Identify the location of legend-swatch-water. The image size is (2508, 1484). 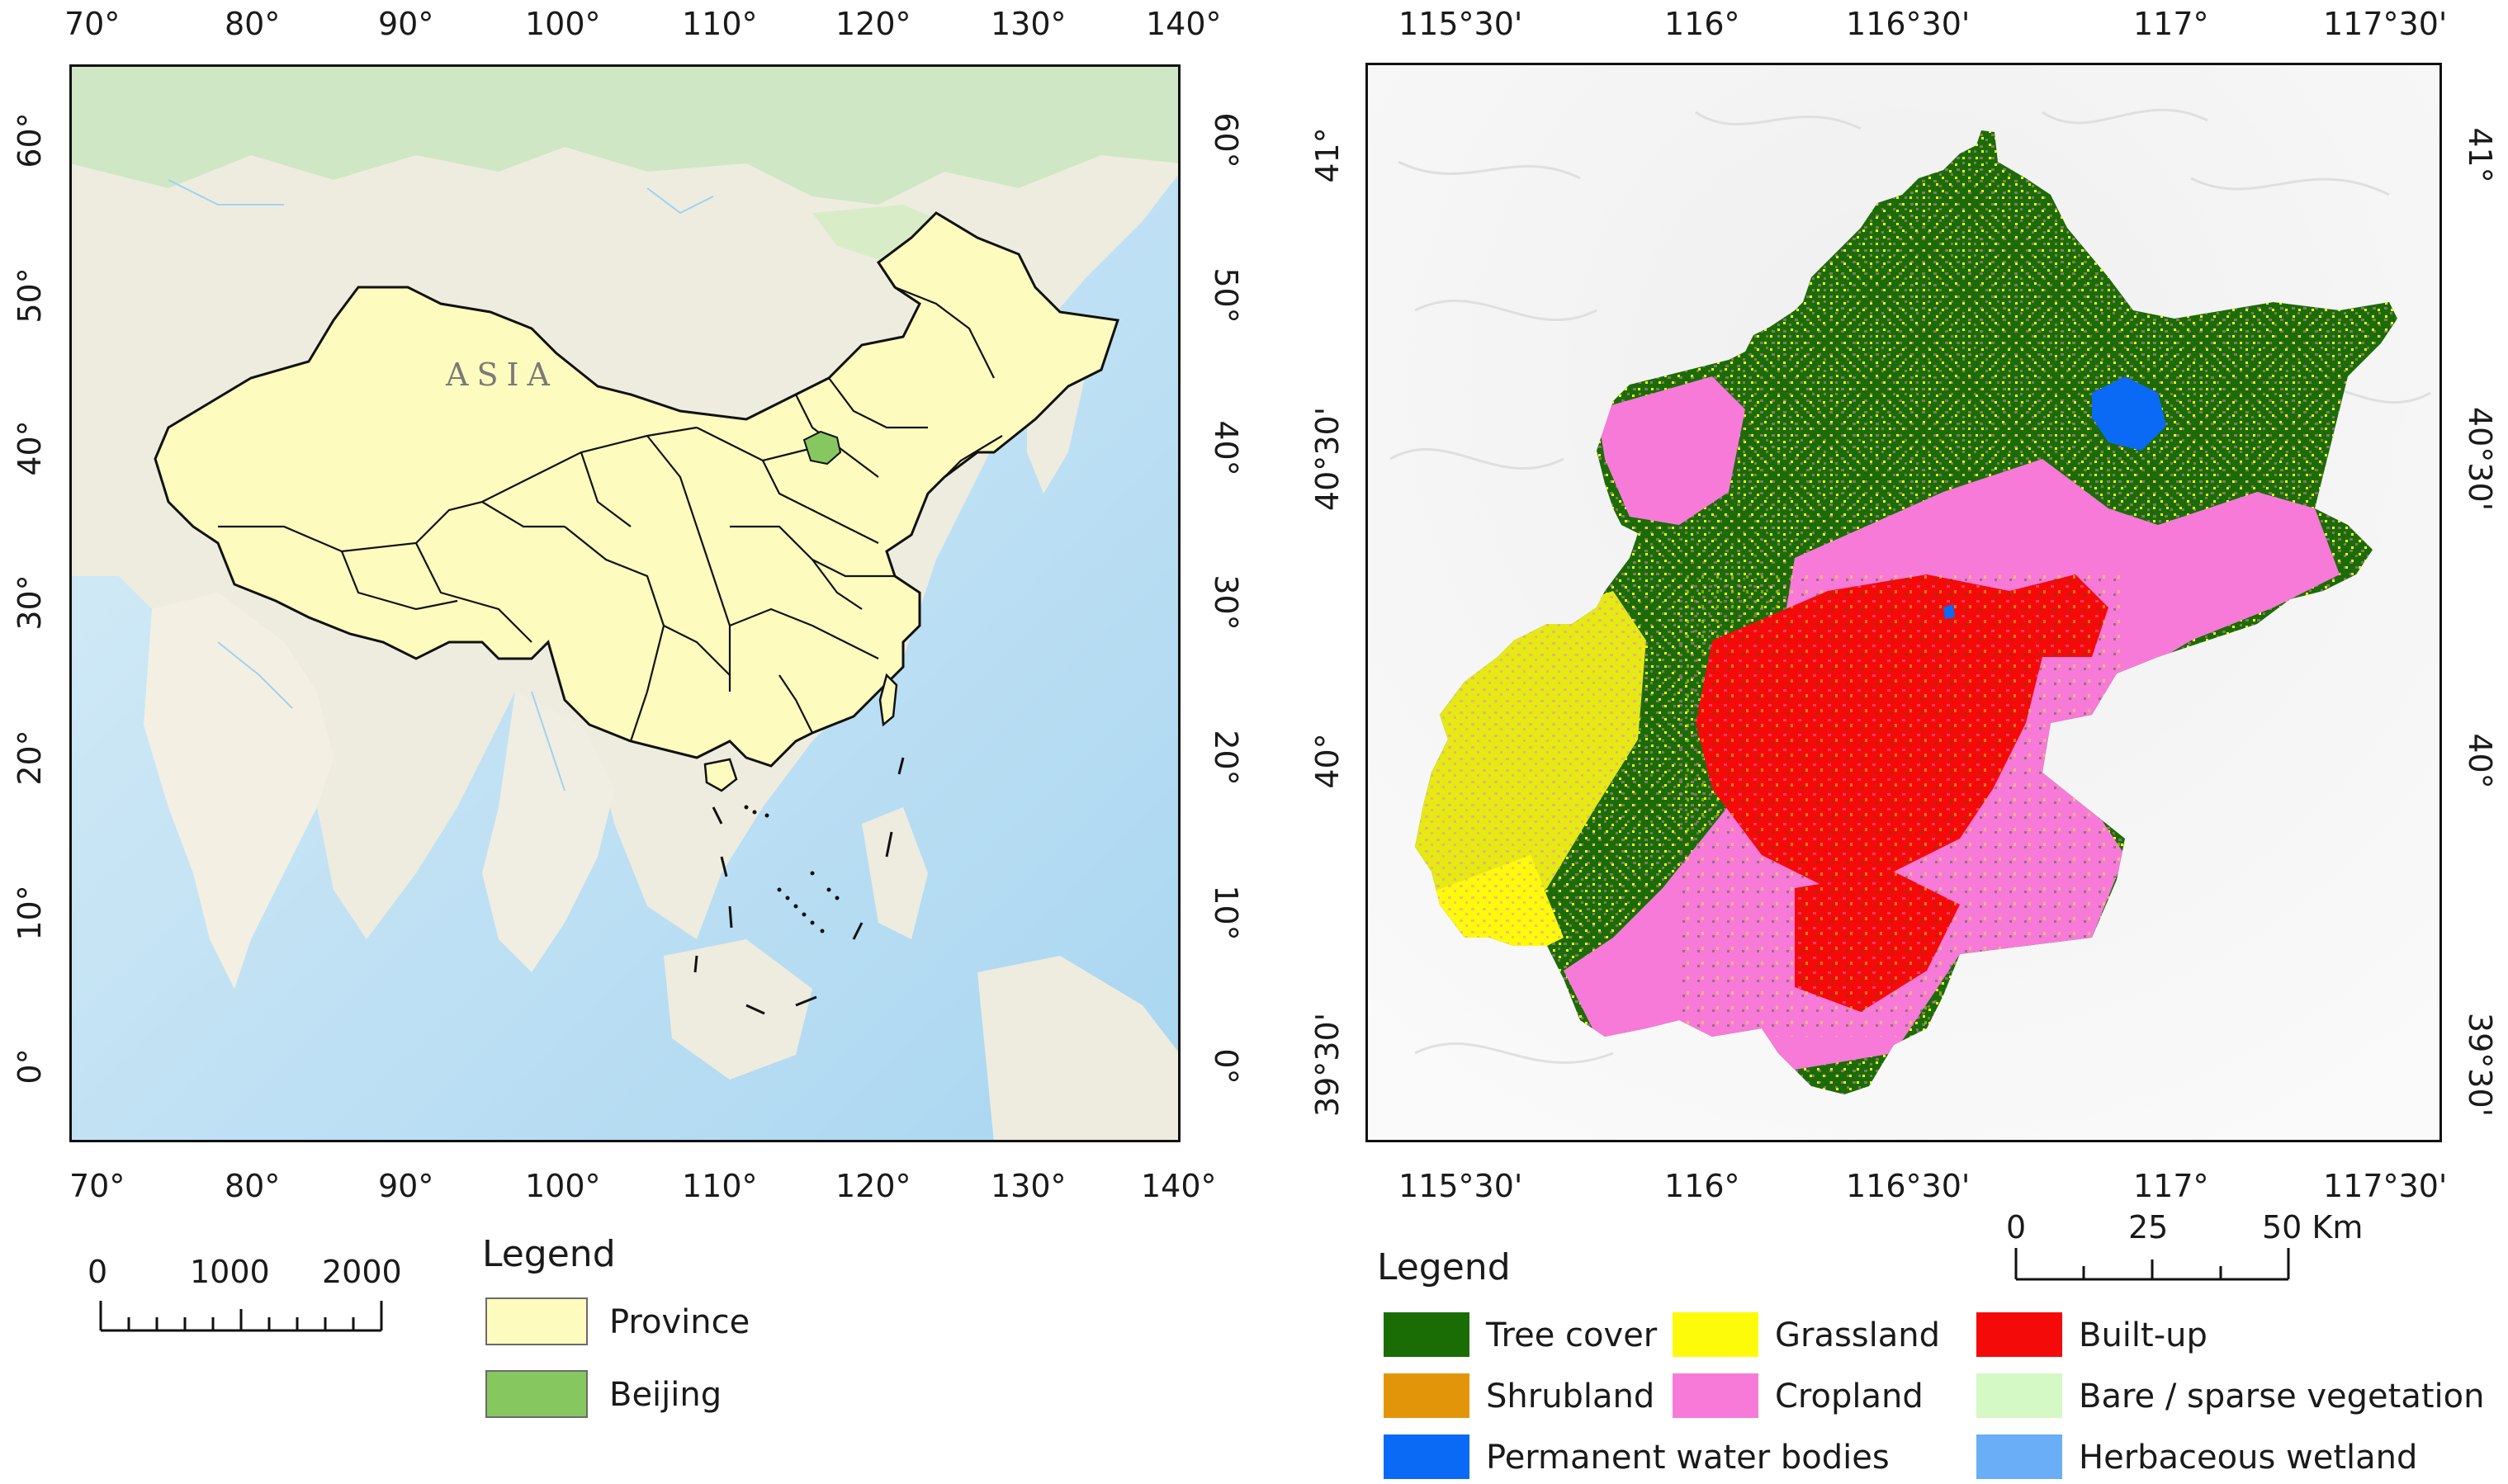
(1426, 1456).